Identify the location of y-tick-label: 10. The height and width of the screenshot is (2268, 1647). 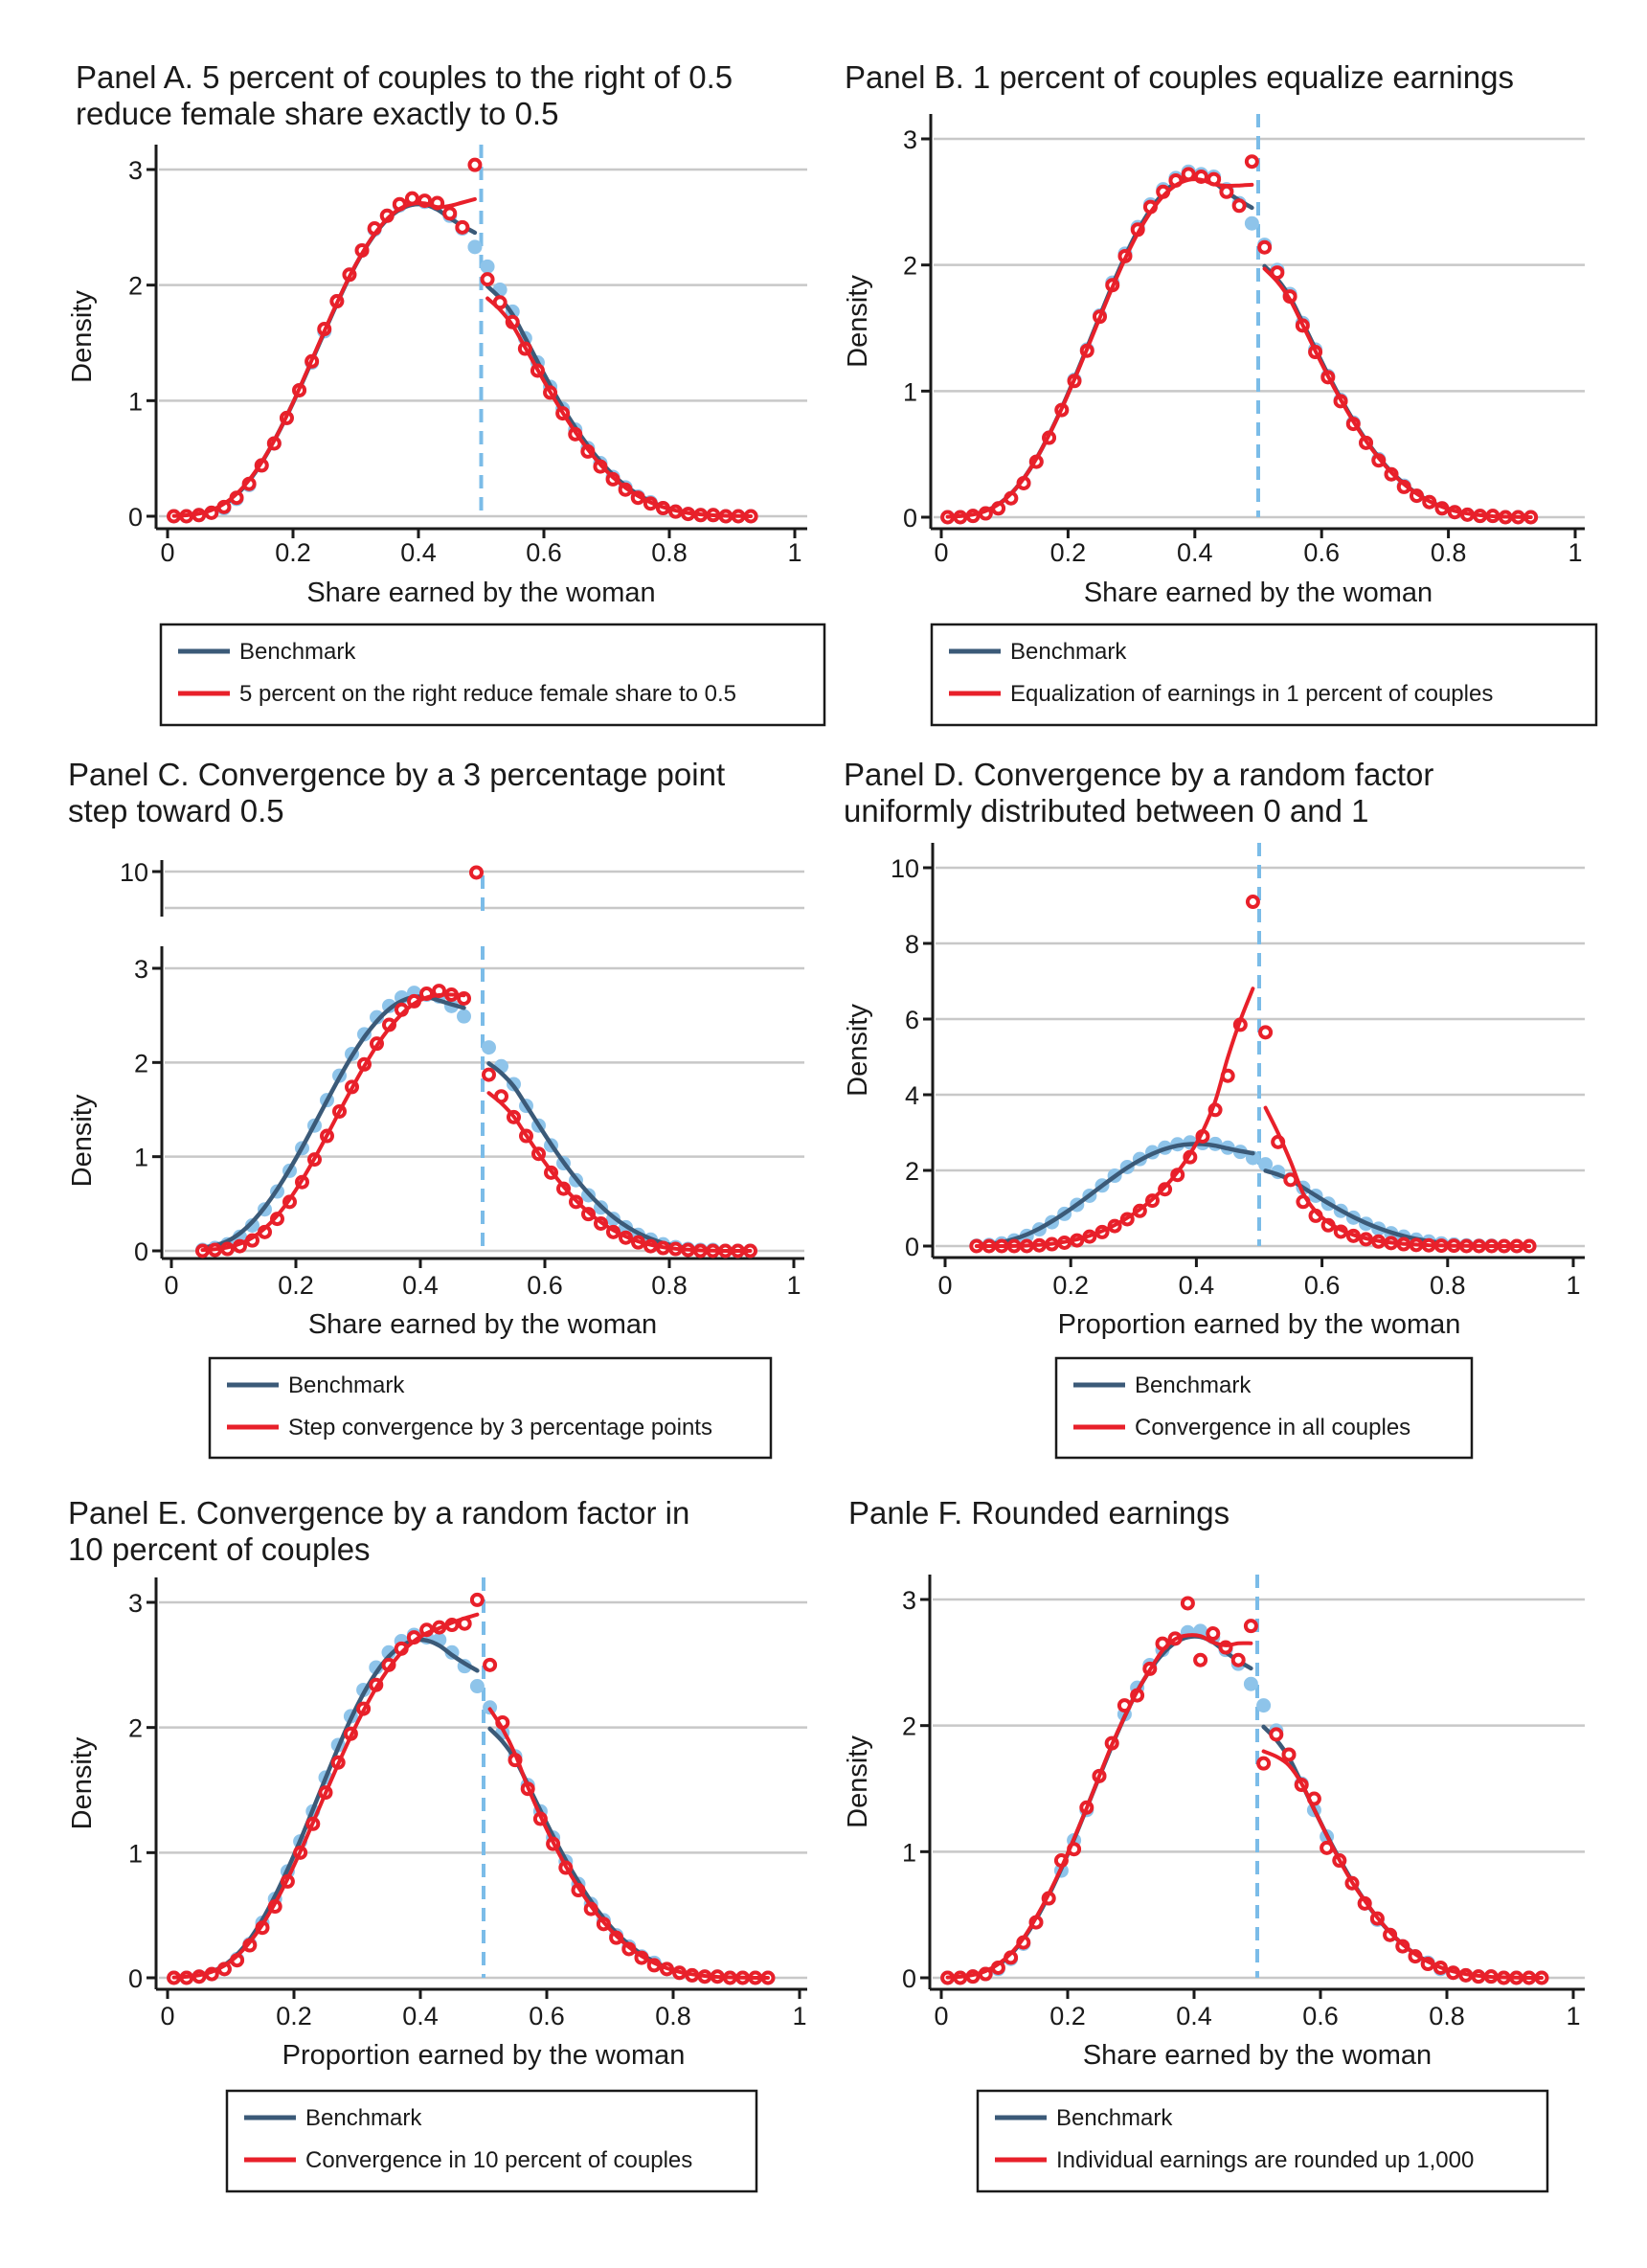
(905, 868).